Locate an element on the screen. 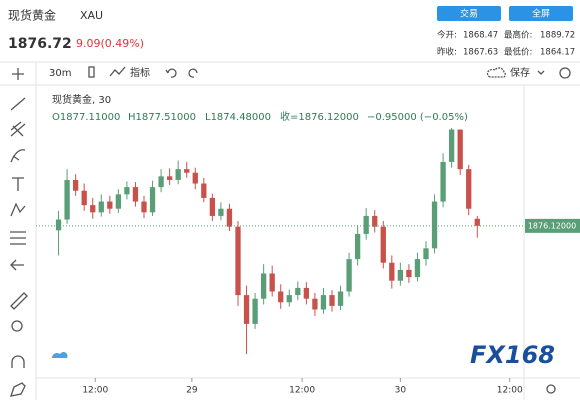  stat-value: 1868.47 is located at coordinates (480, 36).